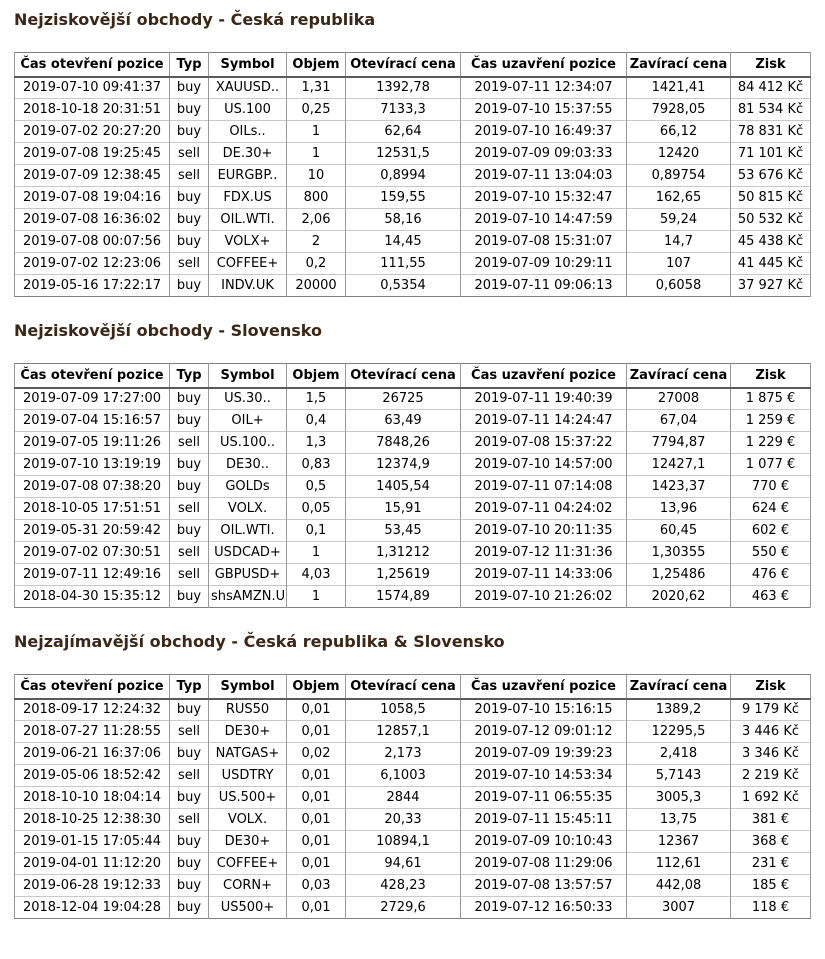  I want to click on table-cell: 2019-07-08 07:38:20, so click(92, 486).